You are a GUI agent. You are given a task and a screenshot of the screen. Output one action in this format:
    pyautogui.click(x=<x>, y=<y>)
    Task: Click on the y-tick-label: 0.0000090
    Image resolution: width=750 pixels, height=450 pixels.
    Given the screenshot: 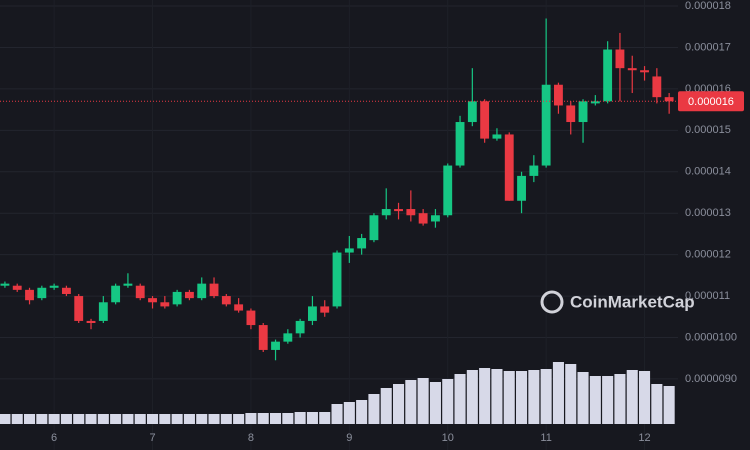 What is the action you would take?
    pyautogui.click(x=711, y=379)
    